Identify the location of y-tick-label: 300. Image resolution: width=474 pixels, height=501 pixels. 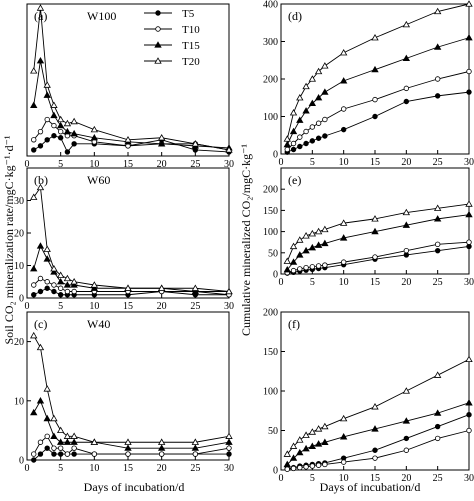
(270, 42).